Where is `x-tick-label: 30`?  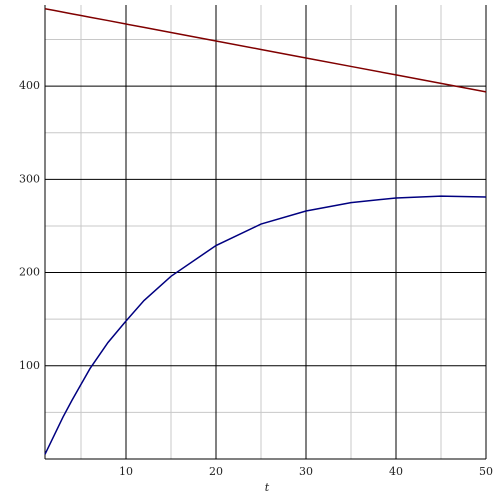 x-tick-label: 30 is located at coordinates (306, 471).